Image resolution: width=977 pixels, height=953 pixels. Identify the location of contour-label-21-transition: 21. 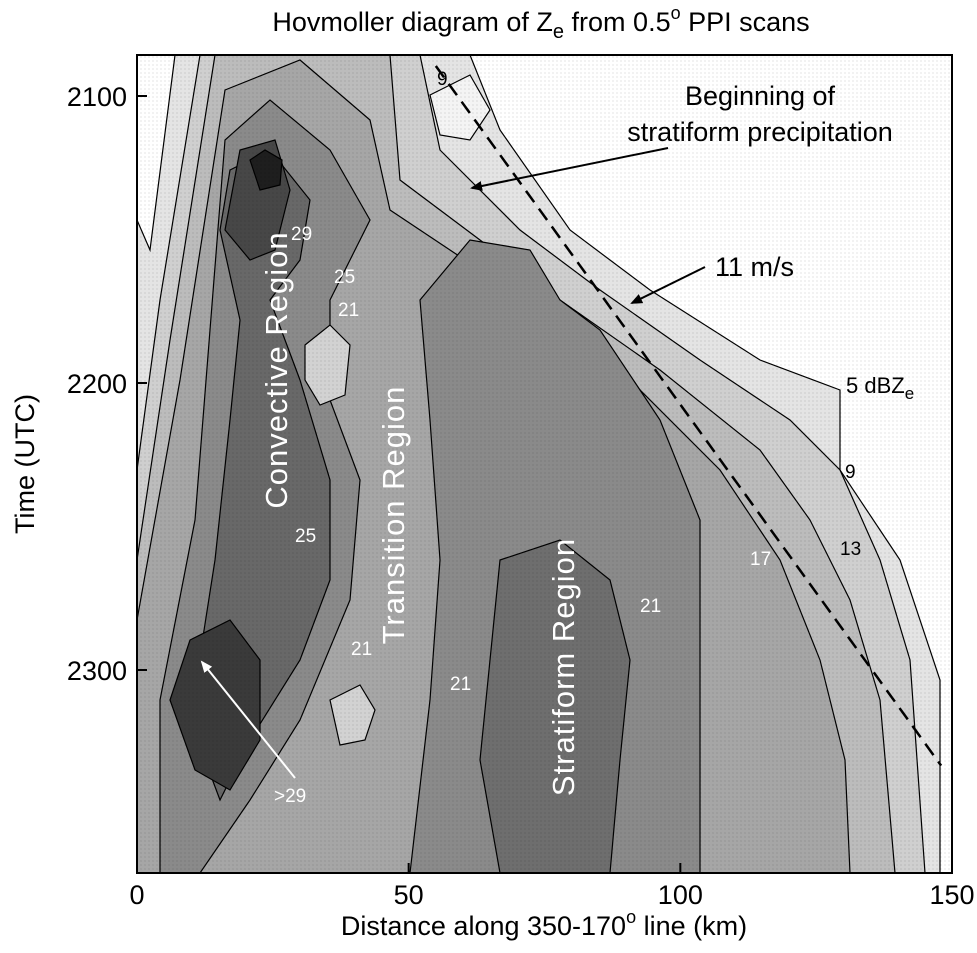
(460, 684).